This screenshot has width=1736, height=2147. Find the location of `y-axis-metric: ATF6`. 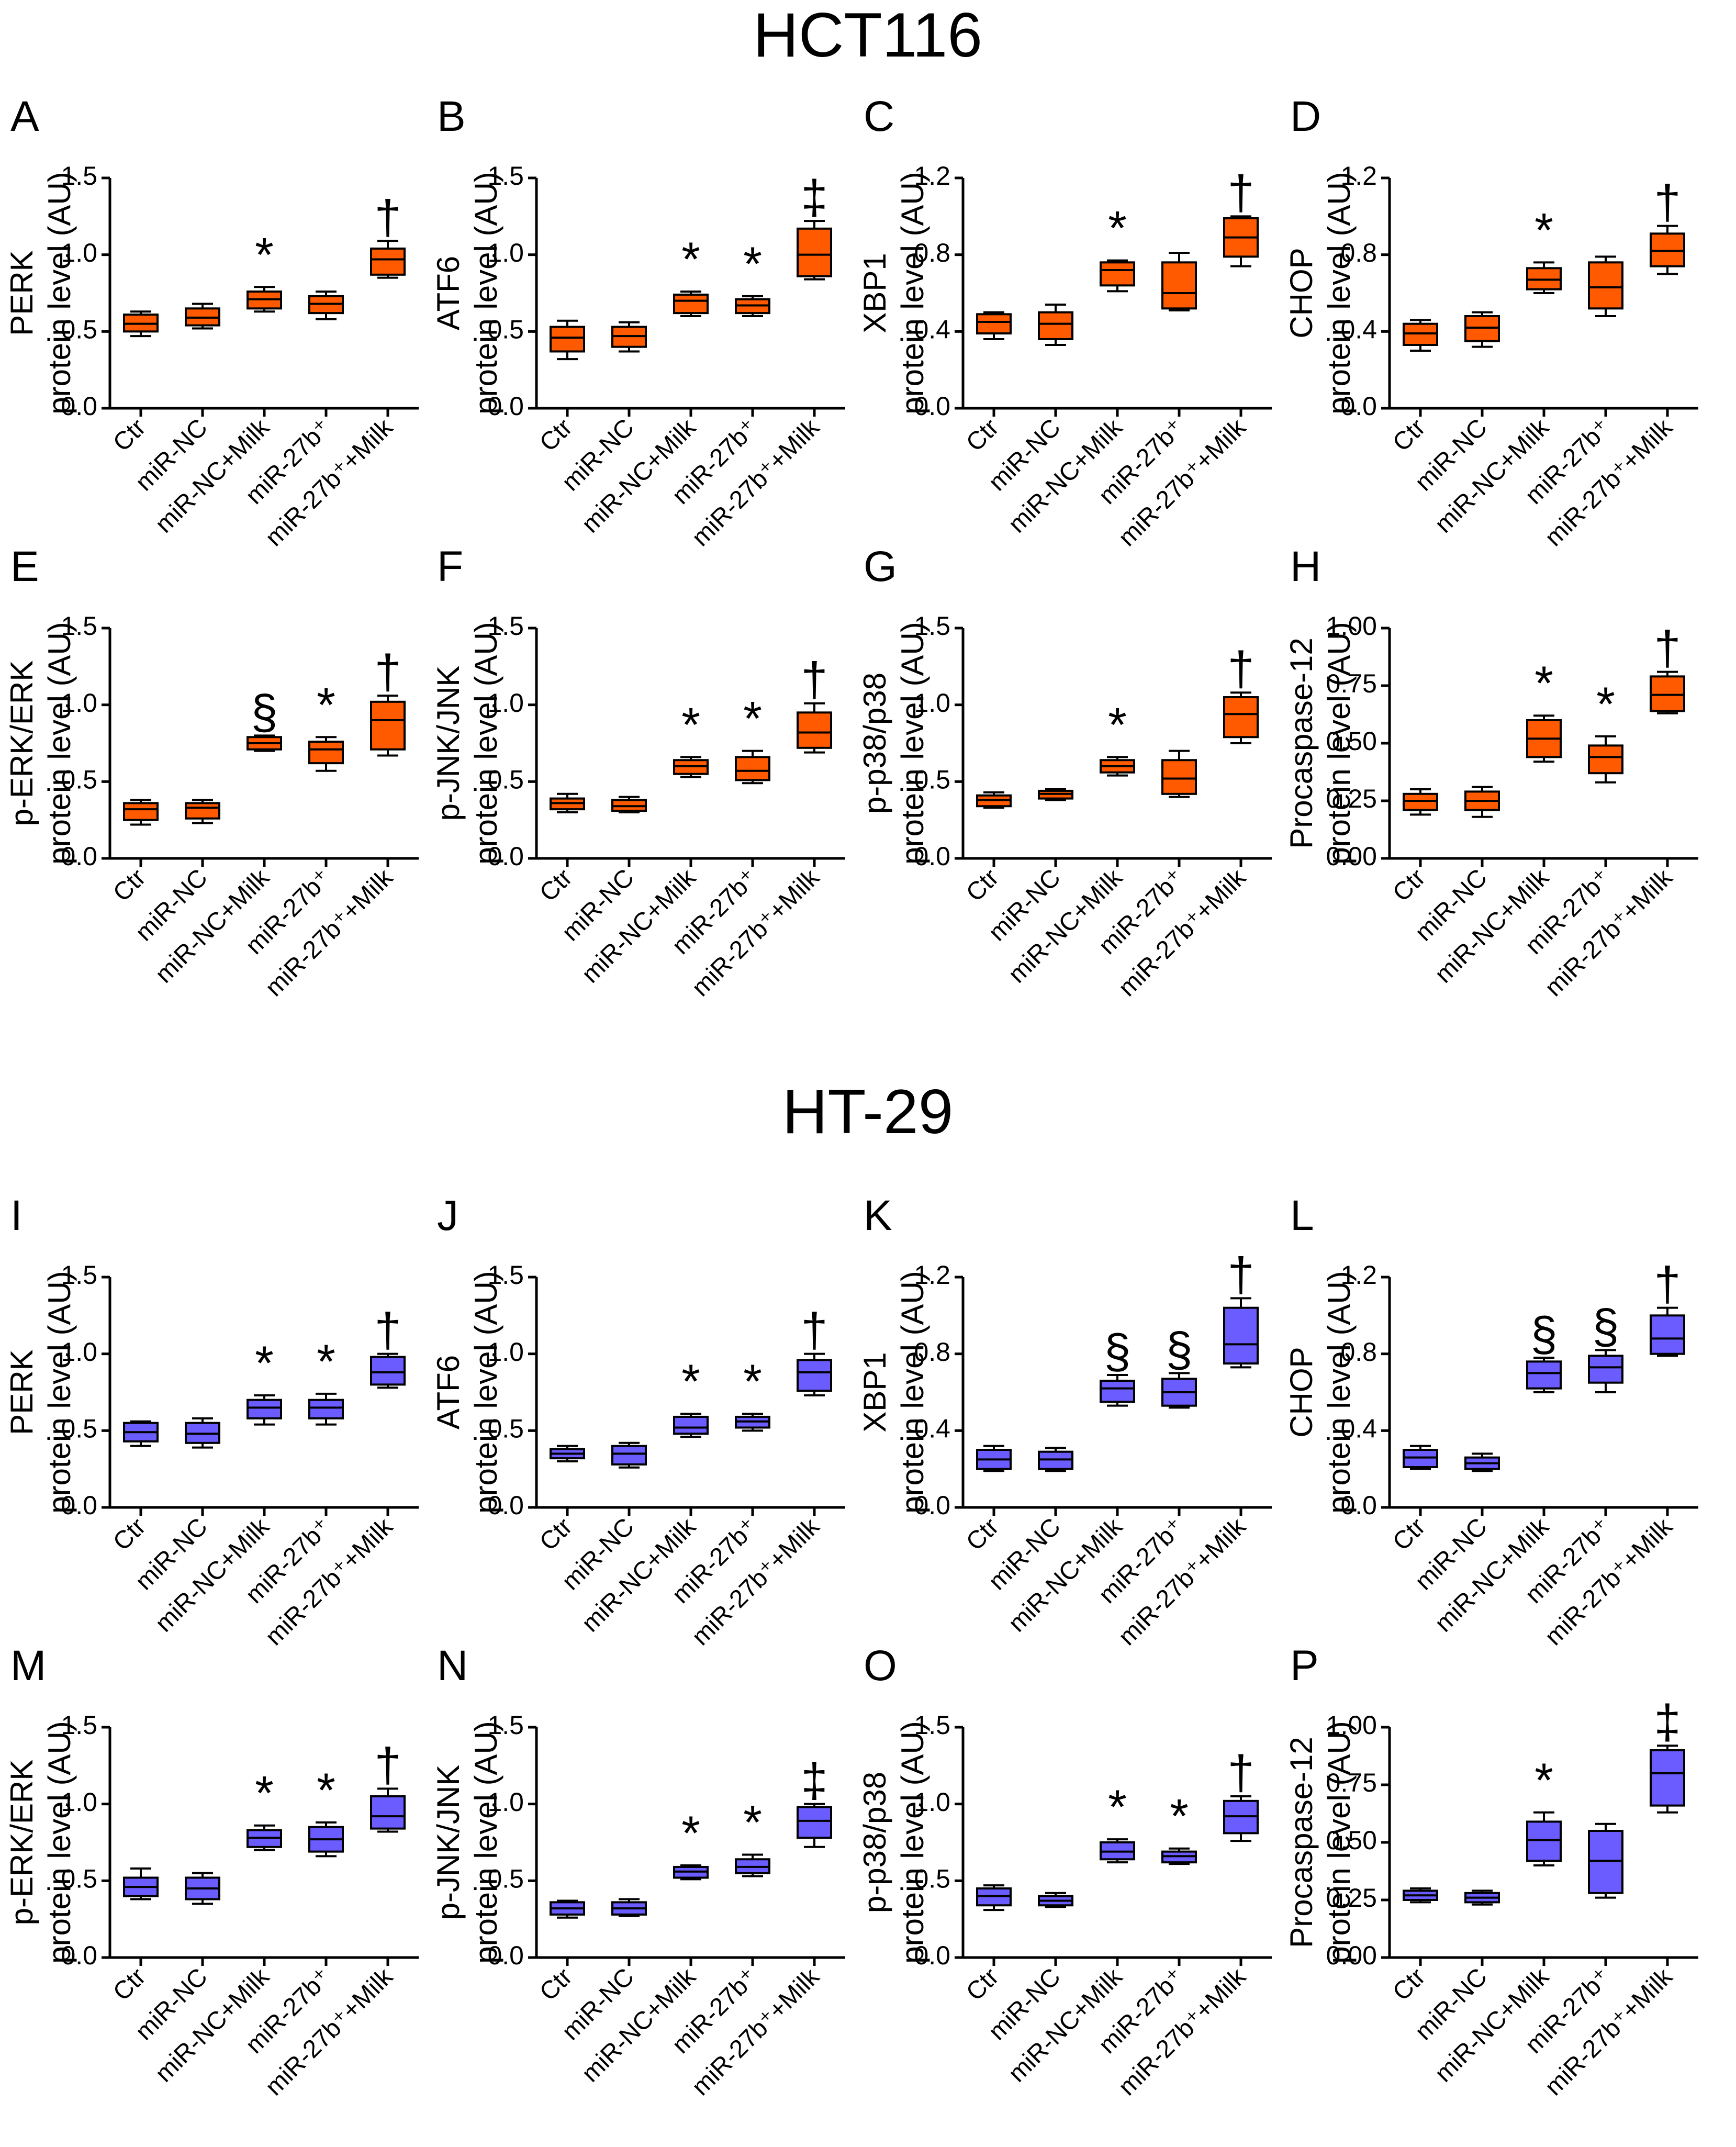

y-axis-metric: ATF6 is located at coordinates (448, 293).